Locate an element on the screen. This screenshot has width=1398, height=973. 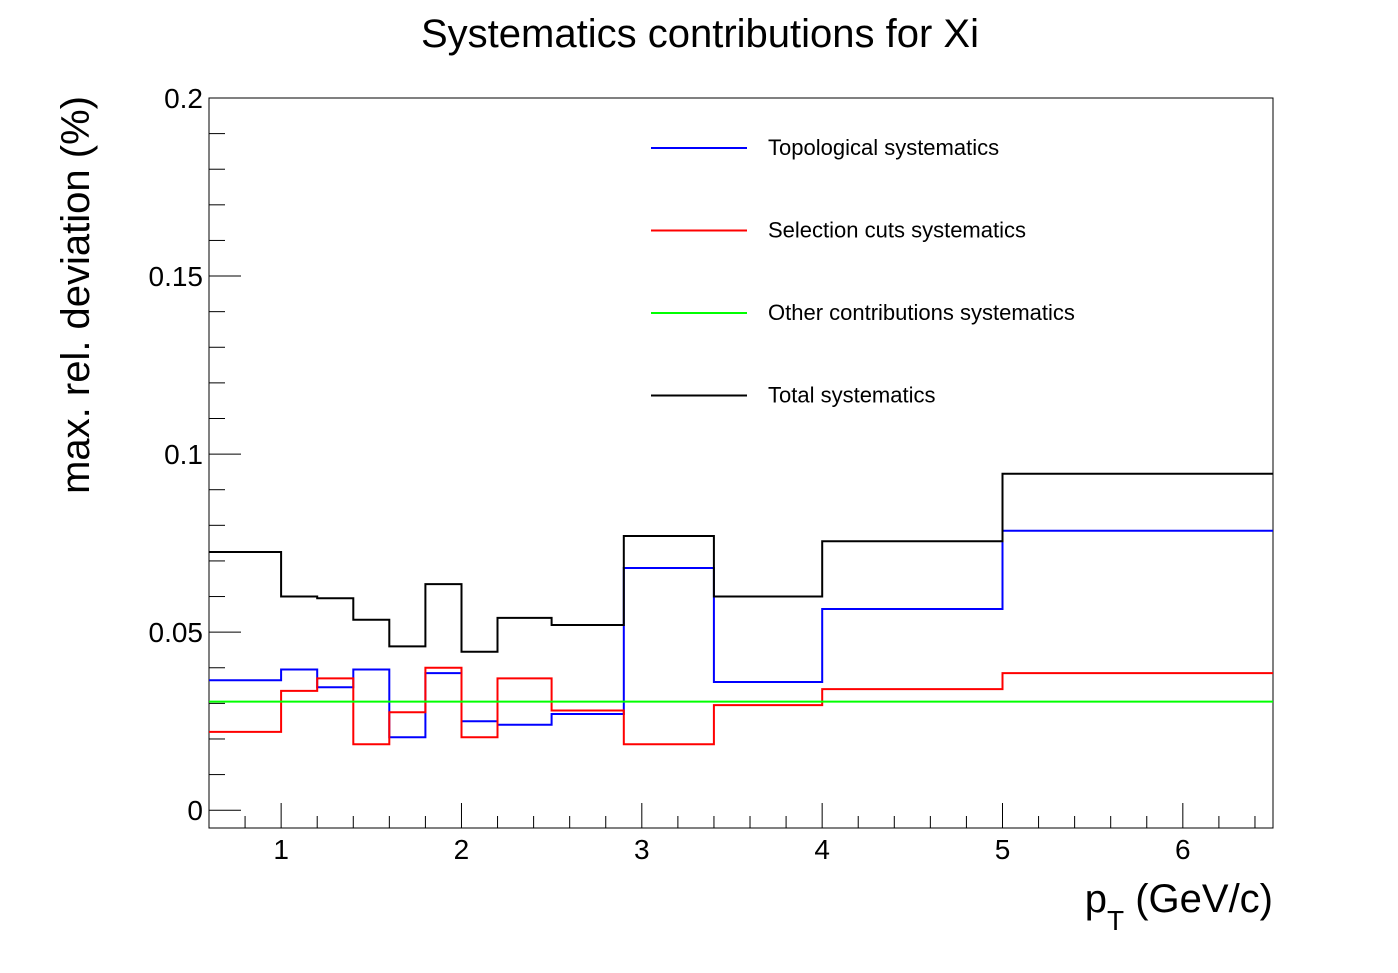
chart-title: Systematics contributions for Xi is located at coordinates (700, 34).